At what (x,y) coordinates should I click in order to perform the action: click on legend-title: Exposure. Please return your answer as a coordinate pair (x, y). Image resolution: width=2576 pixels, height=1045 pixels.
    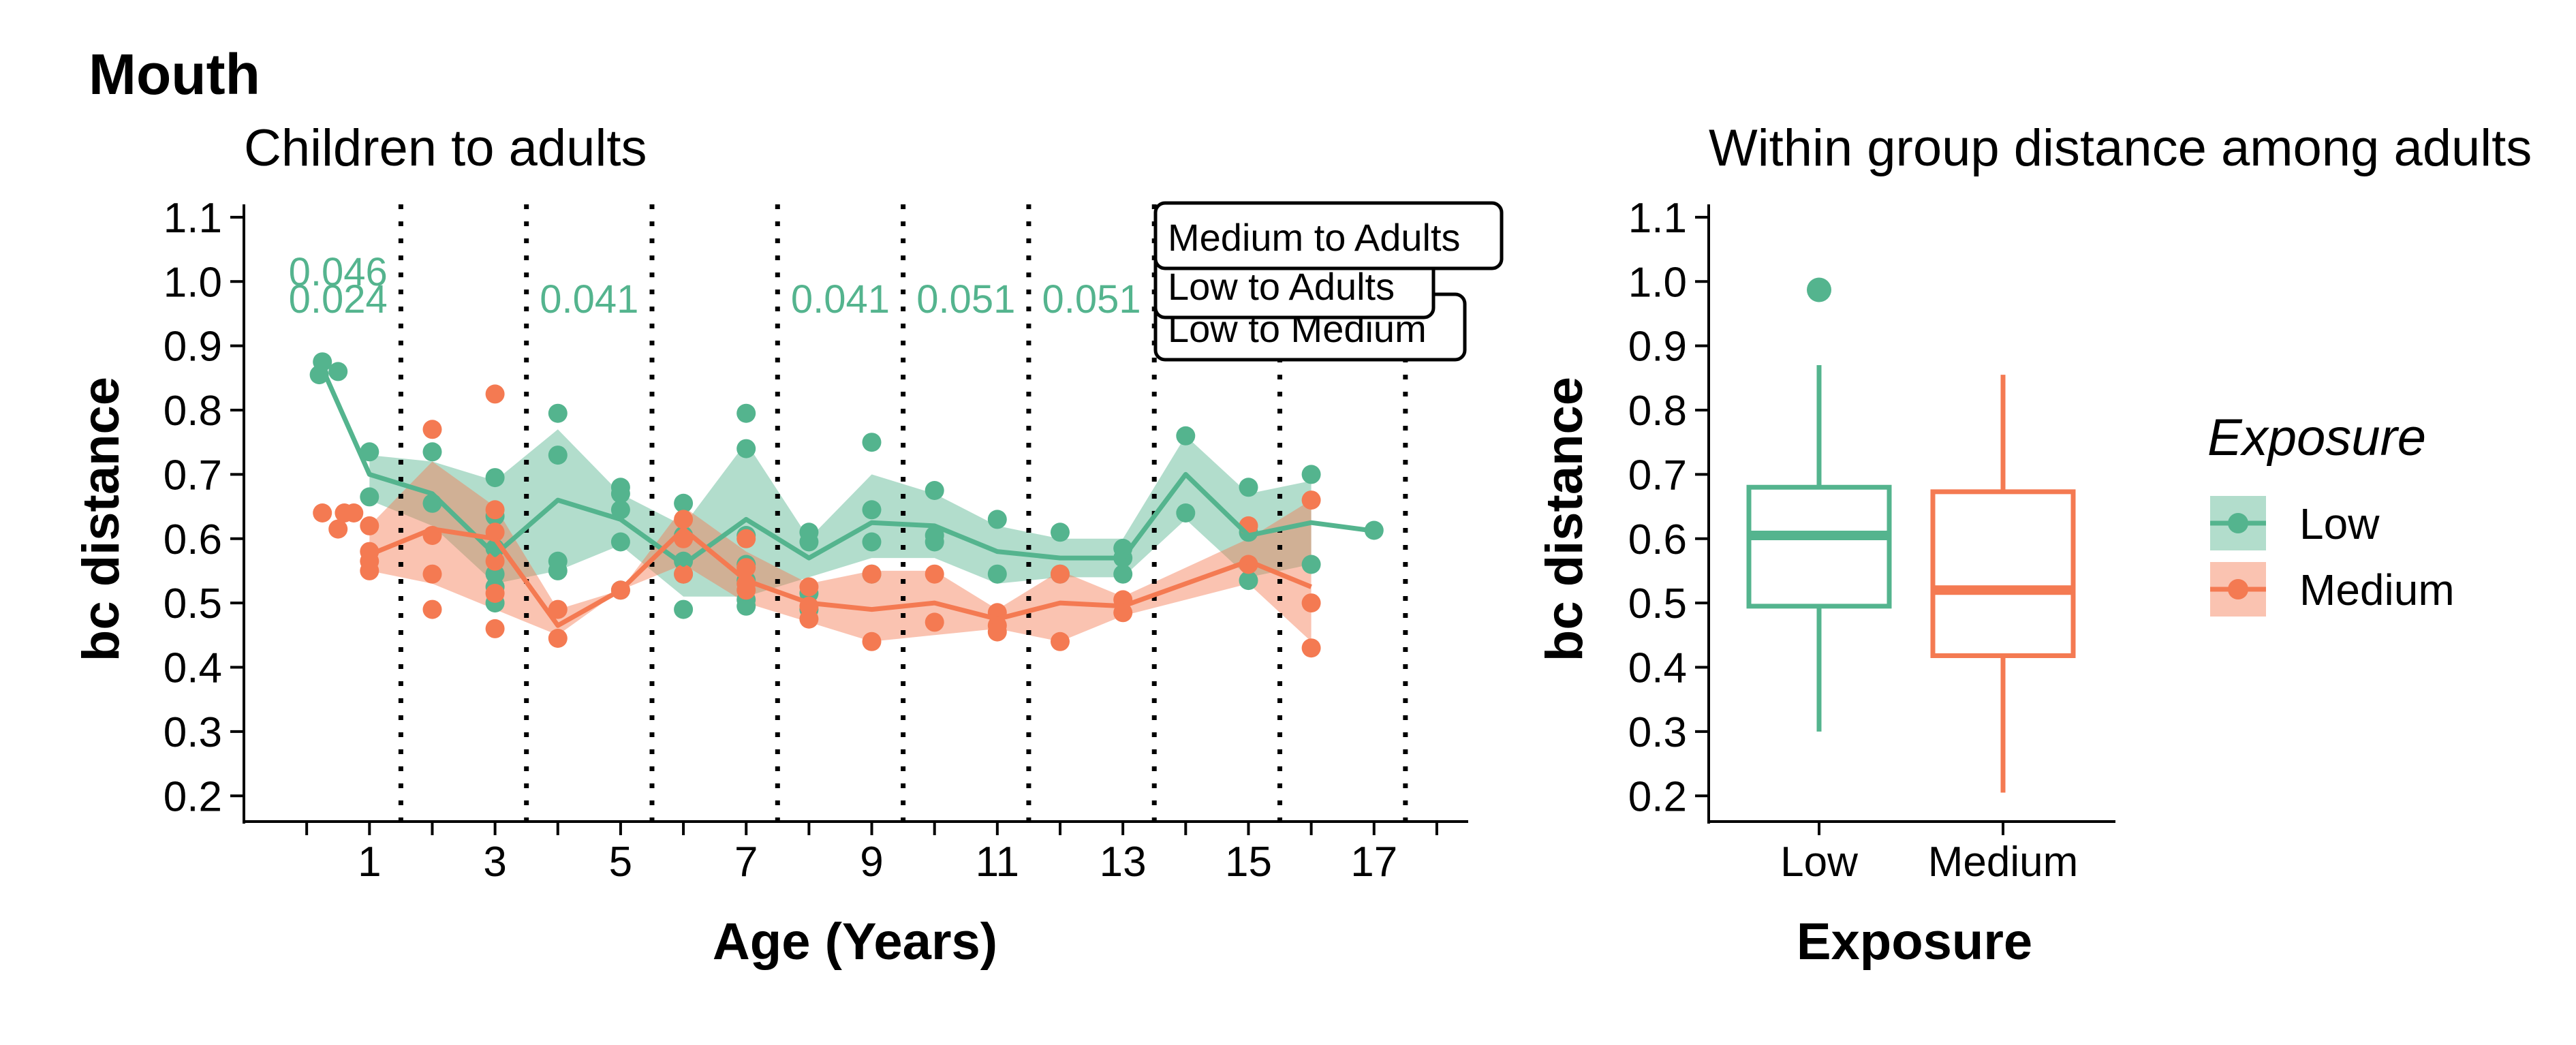
    Looking at the image, I should click on (2316, 438).